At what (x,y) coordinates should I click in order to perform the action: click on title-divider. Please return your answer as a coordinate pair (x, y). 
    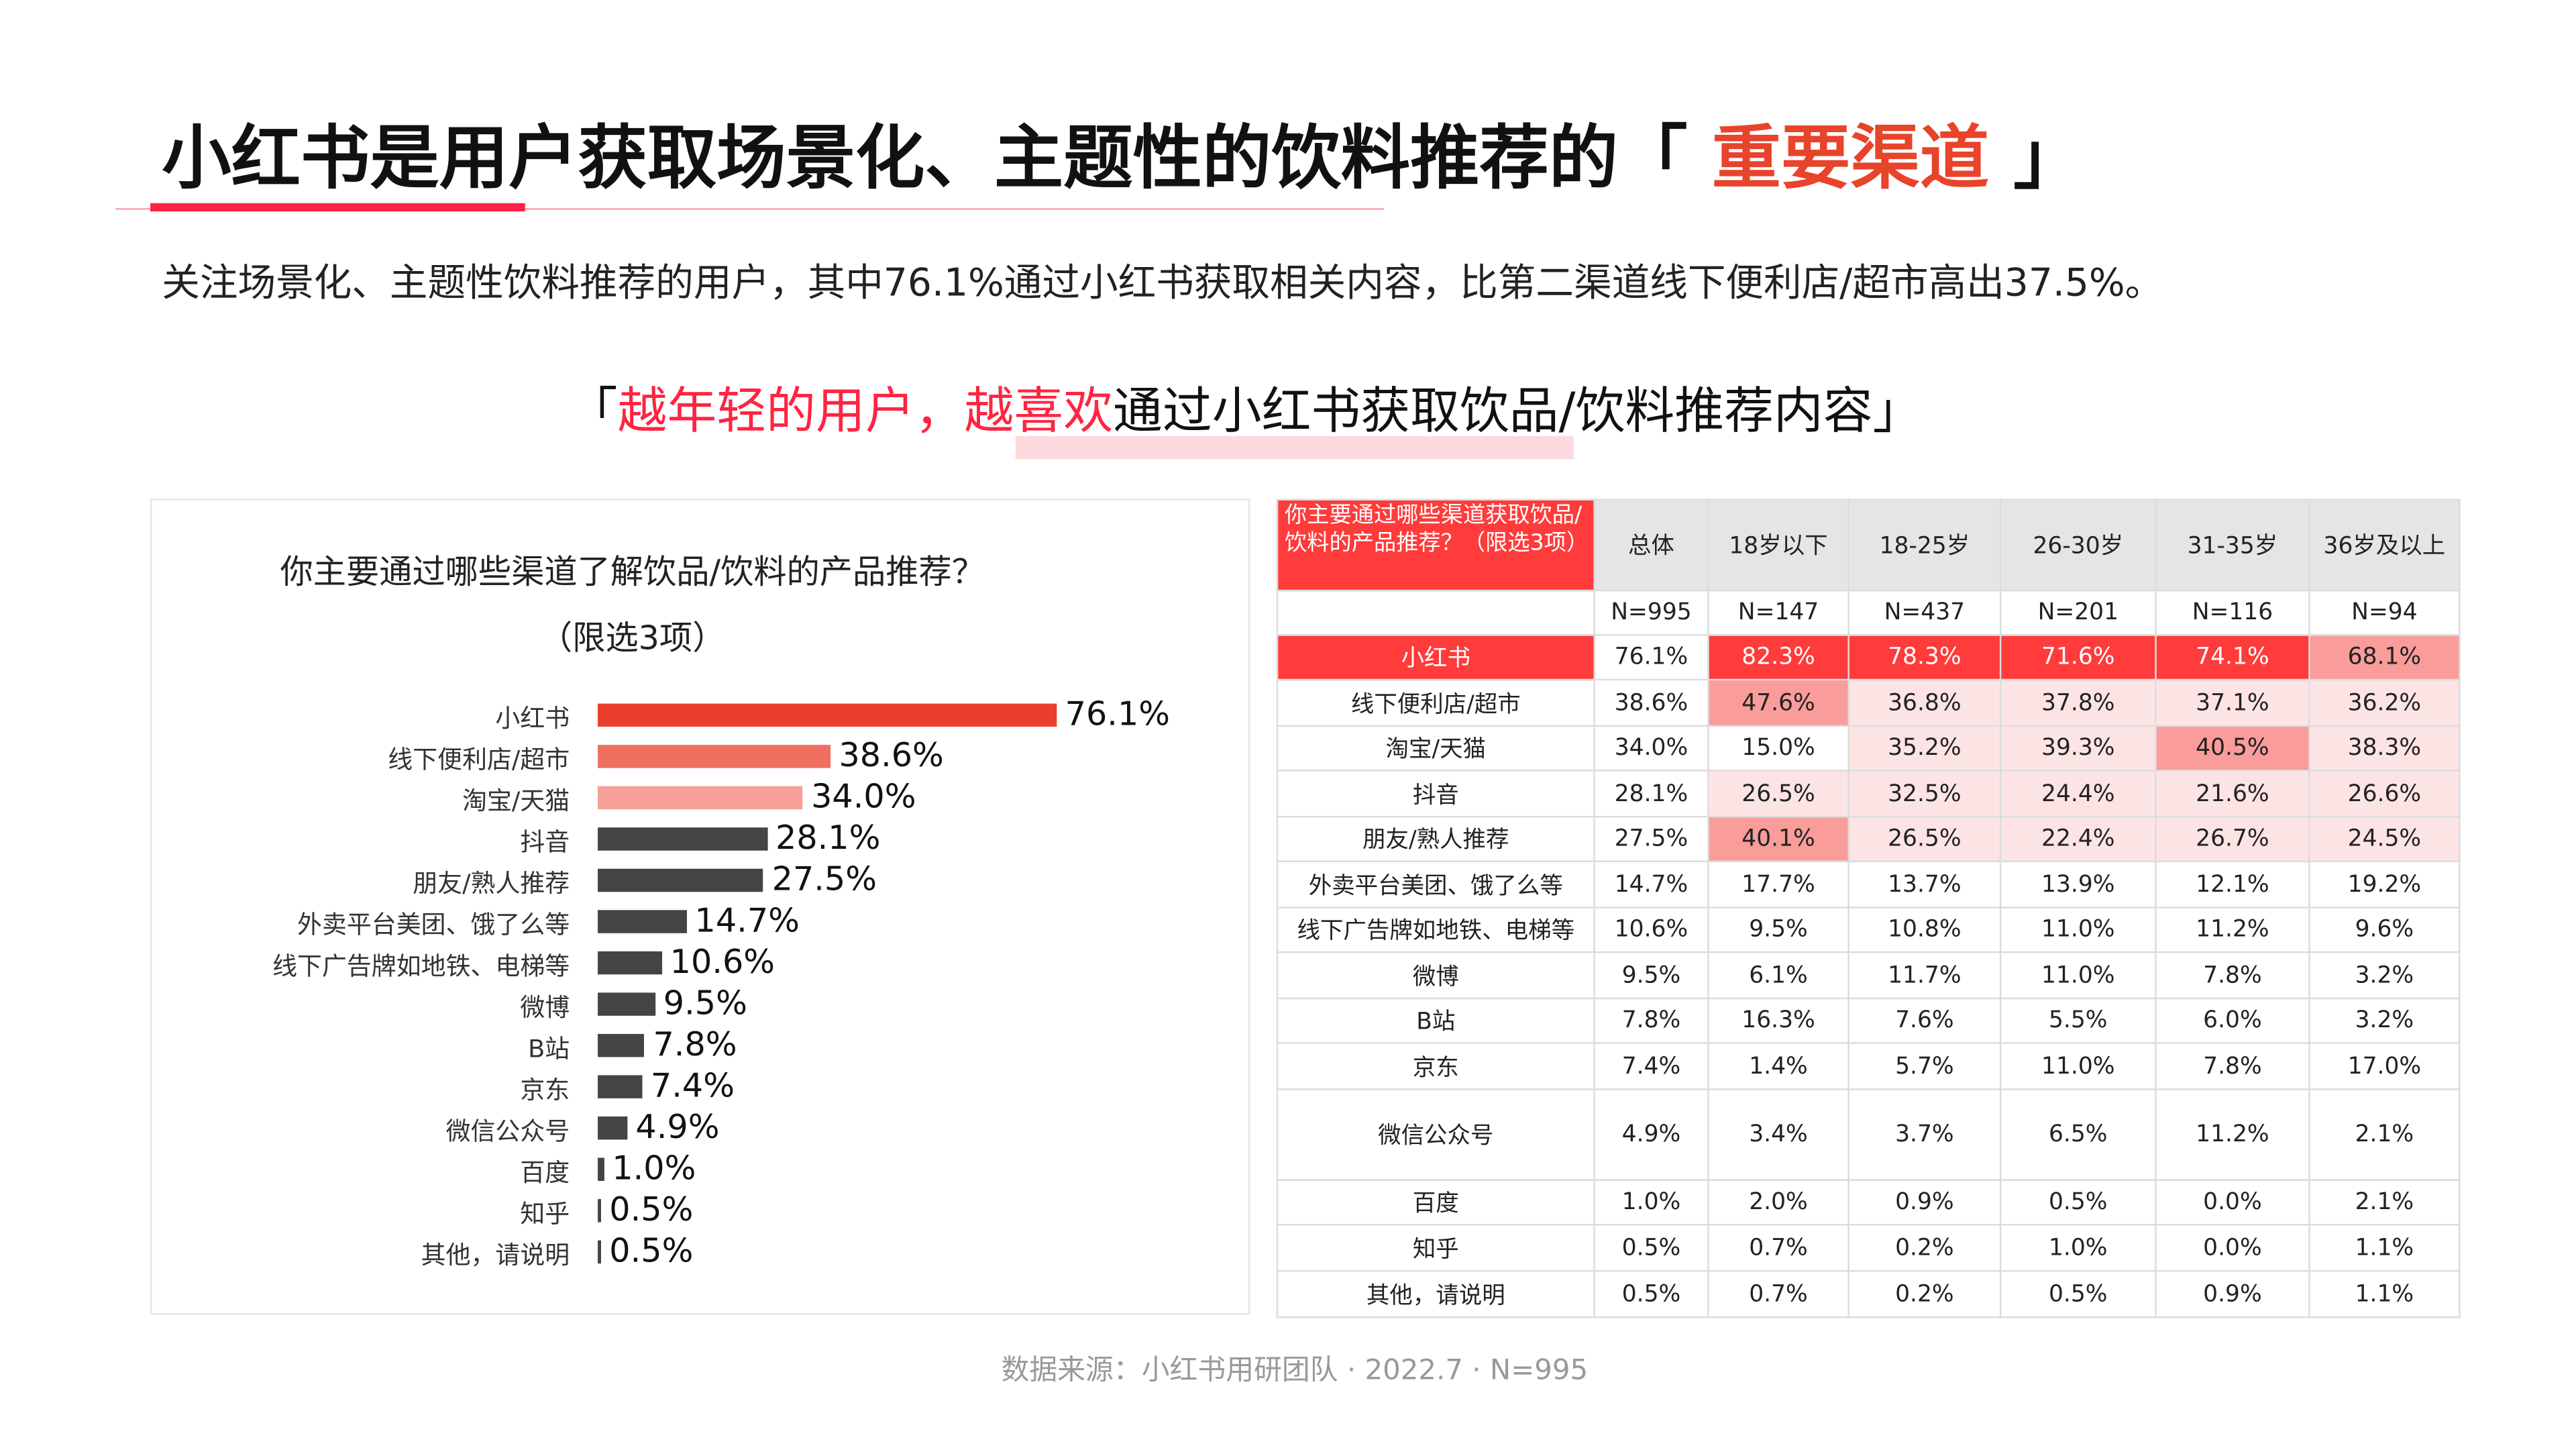
    Looking at the image, I should click on (749, 209).